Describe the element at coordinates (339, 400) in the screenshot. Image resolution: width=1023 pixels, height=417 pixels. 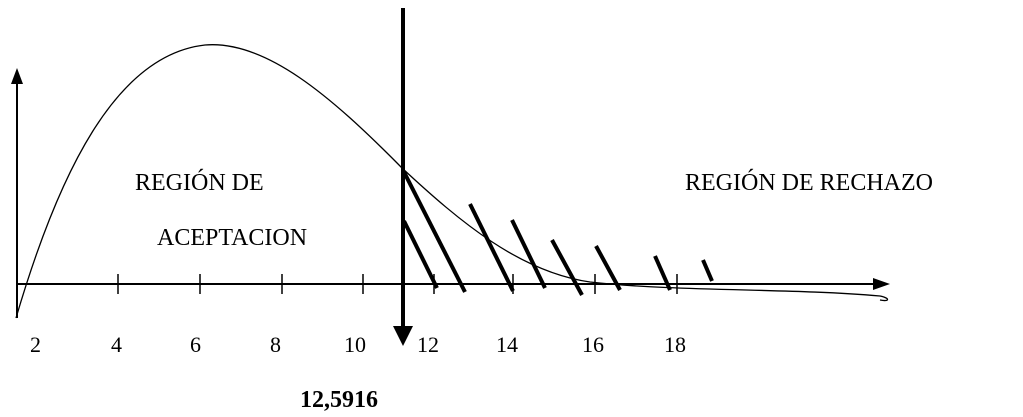
I see `critical-value-label: 12,5916` at that location.